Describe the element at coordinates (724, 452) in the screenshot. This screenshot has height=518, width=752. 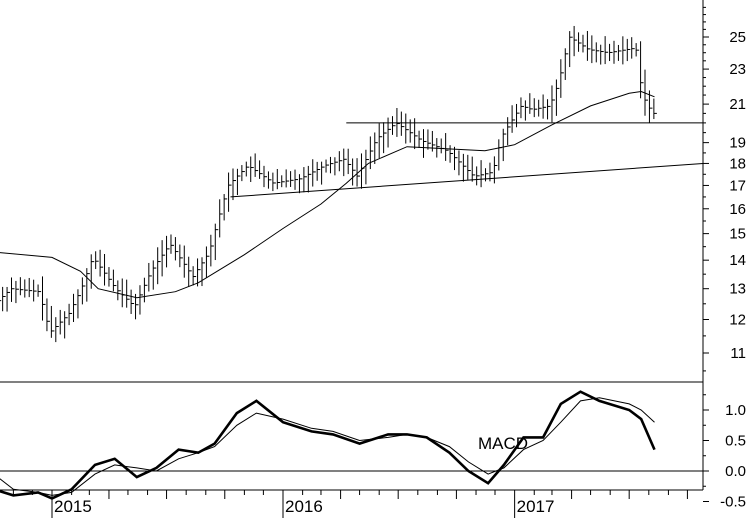
I see `macd-axis: -0.5 0.0 0.5 1.0` at that location.